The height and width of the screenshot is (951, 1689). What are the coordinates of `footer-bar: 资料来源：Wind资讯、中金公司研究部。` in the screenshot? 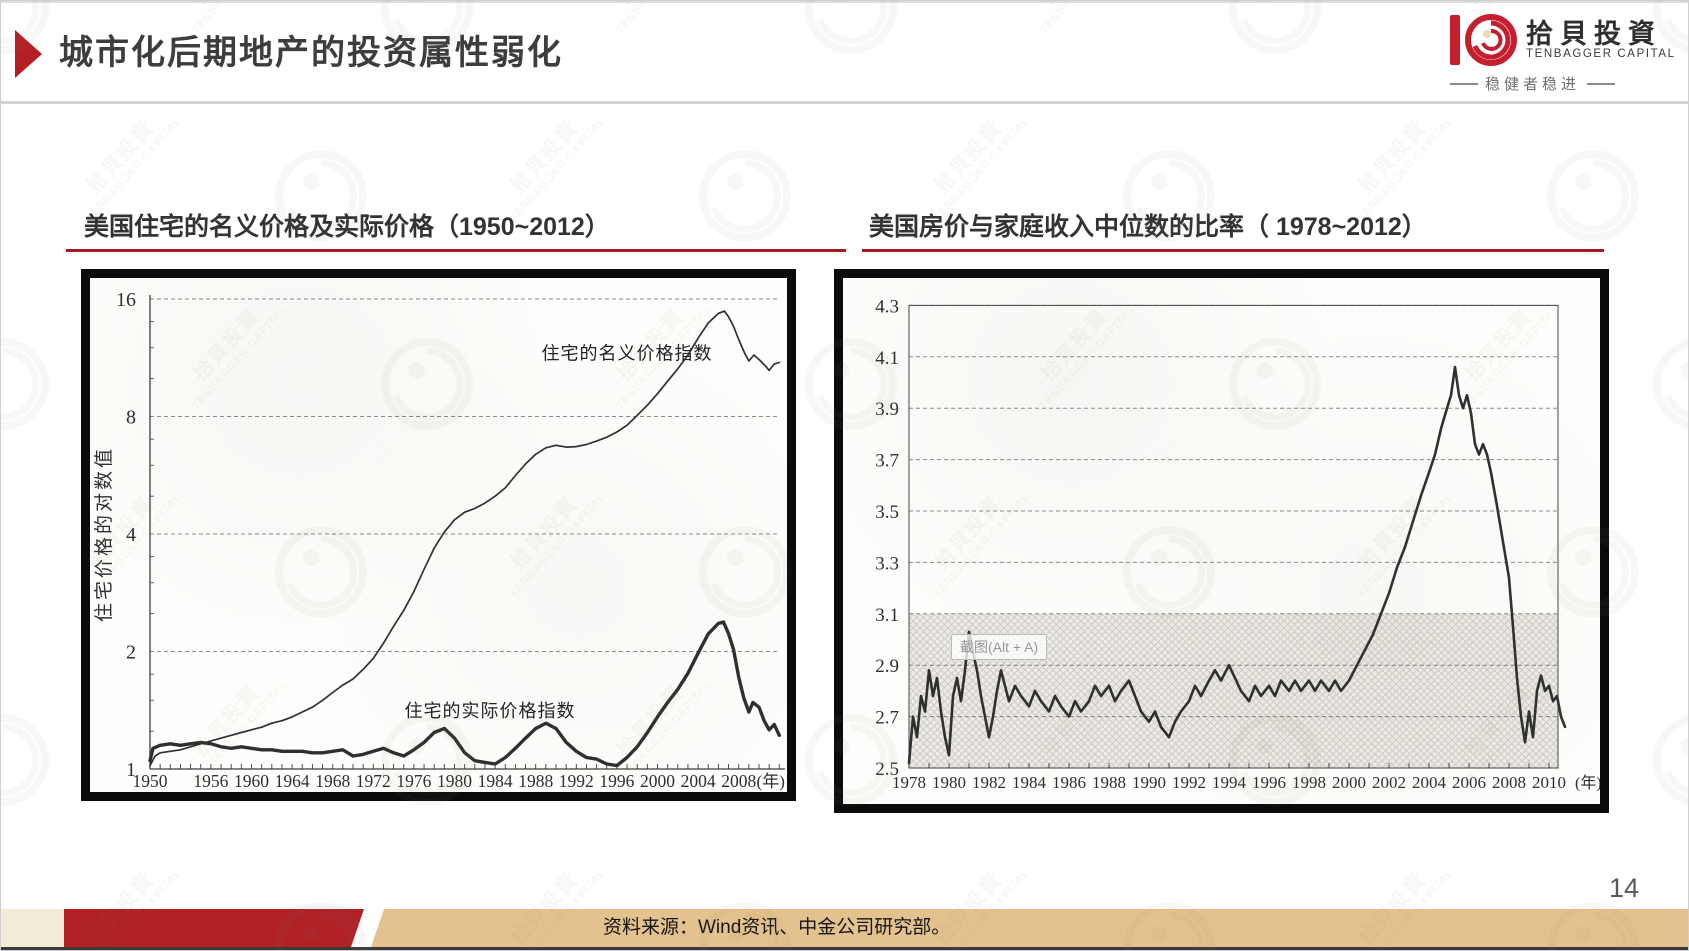 It's located at (844, 928).